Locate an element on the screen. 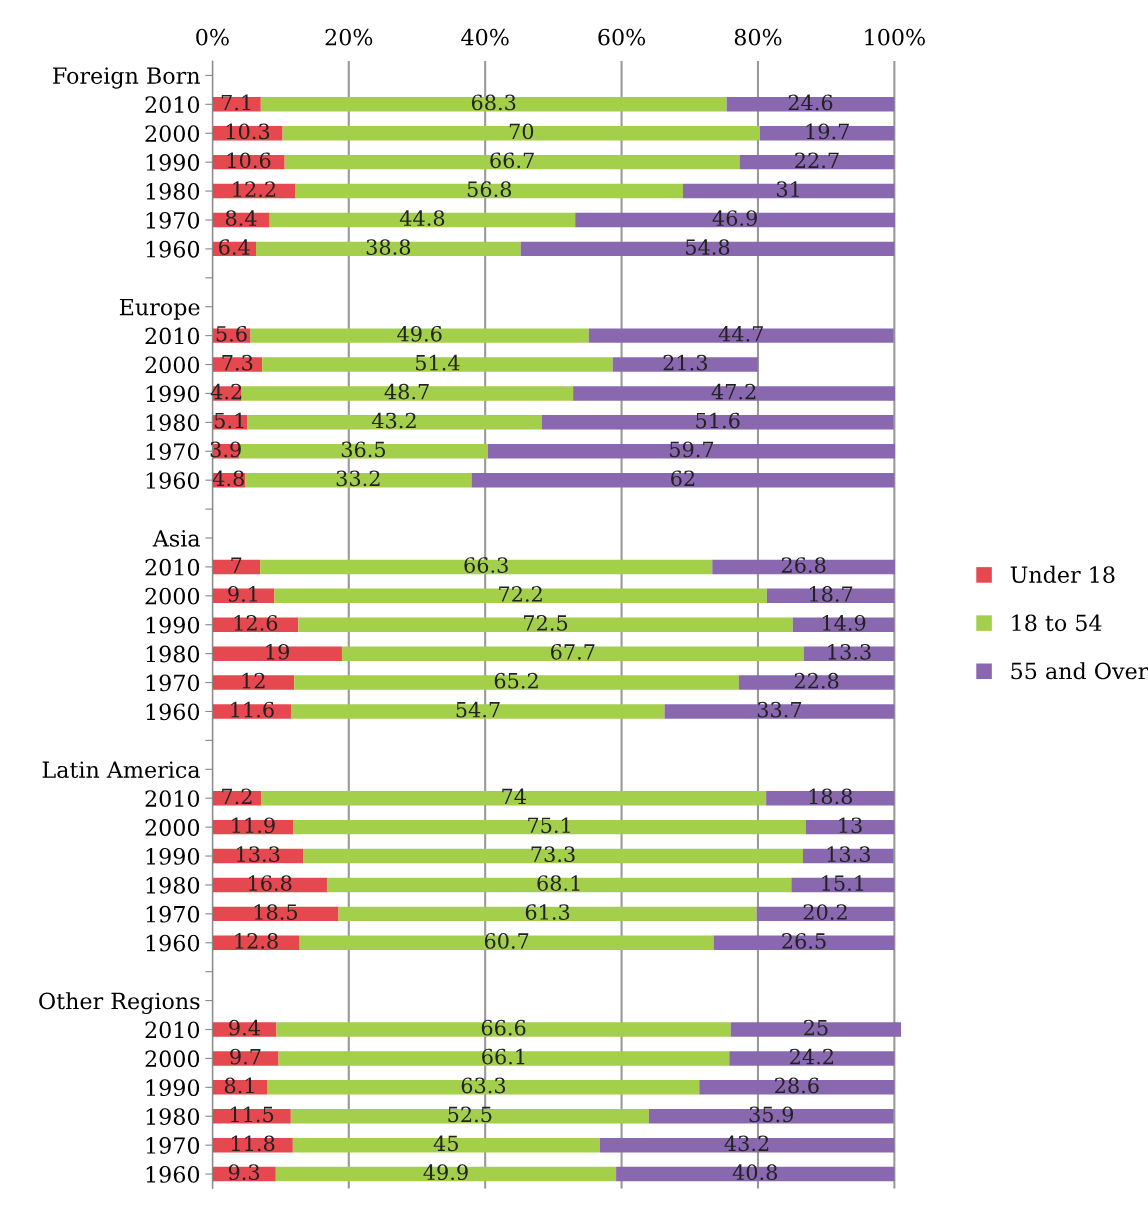 Image resolution: width=1148 pixels, height=1219 pixels. data-label: 13 is located at coordinates (850, 825).